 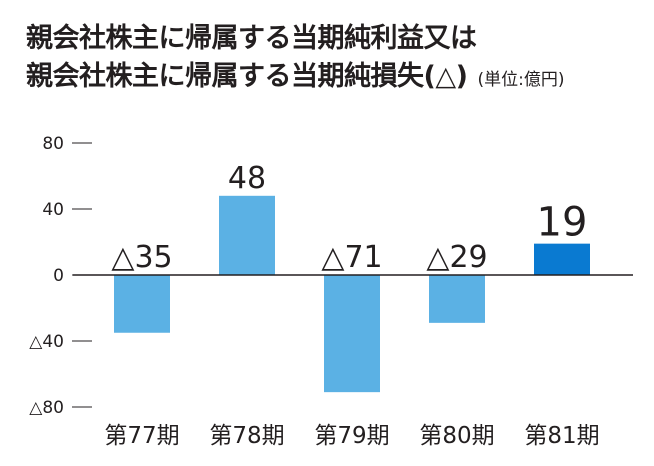 What do you see at coordinates (53, 144) in the screenshot?
I see `y-tick-label: 80` at bounding box center [53, 144].